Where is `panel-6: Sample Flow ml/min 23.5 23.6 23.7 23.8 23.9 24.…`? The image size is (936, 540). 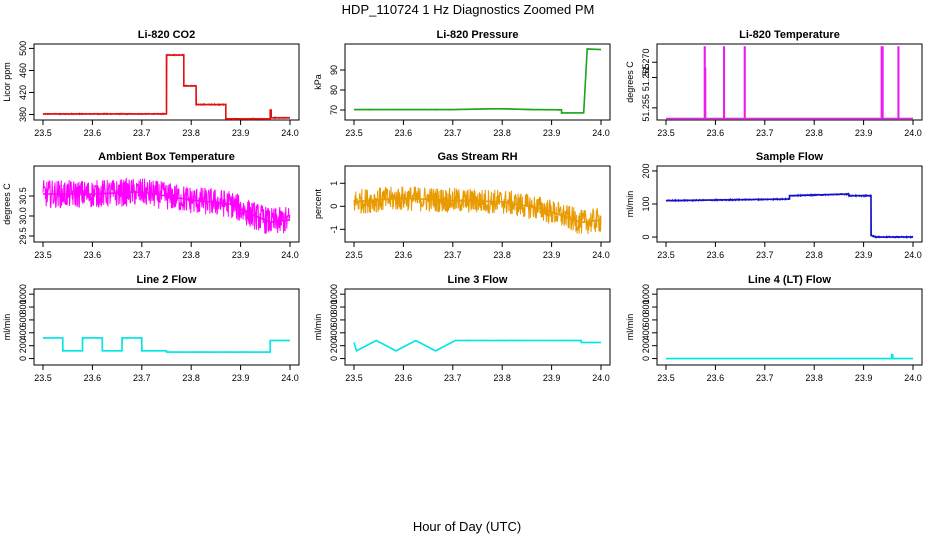 panel-6: Sample Flow ml/min 23.5 23.6 23.7 23.8 23.9 24.… is located at coordinates (774, 205).